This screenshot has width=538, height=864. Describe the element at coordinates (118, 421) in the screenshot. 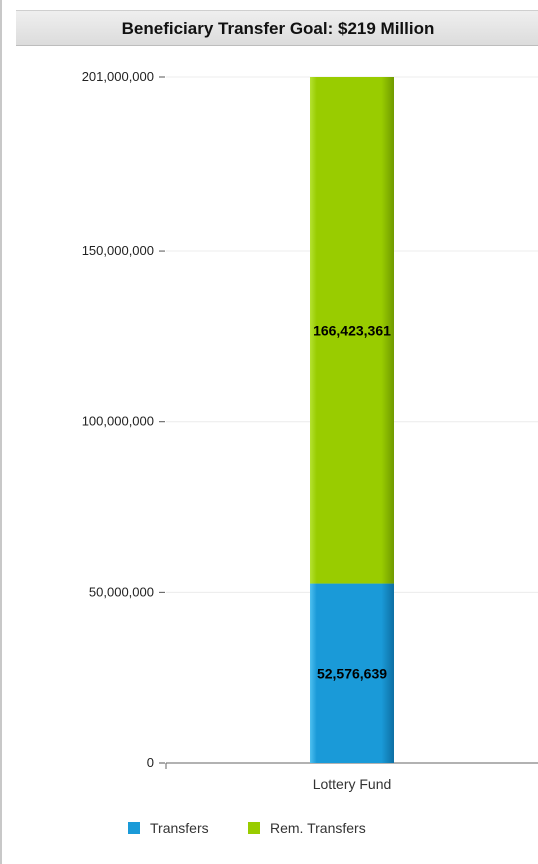

I see `y-tick-label: 100,000,000` at that location.